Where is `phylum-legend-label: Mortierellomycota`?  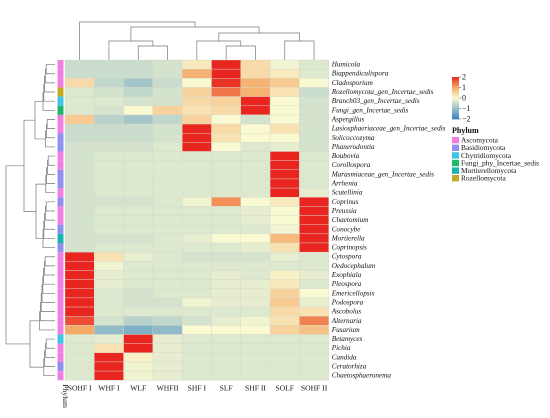
phylum-legend-label: Mortierellomycota is located at coordinates (489, 170).